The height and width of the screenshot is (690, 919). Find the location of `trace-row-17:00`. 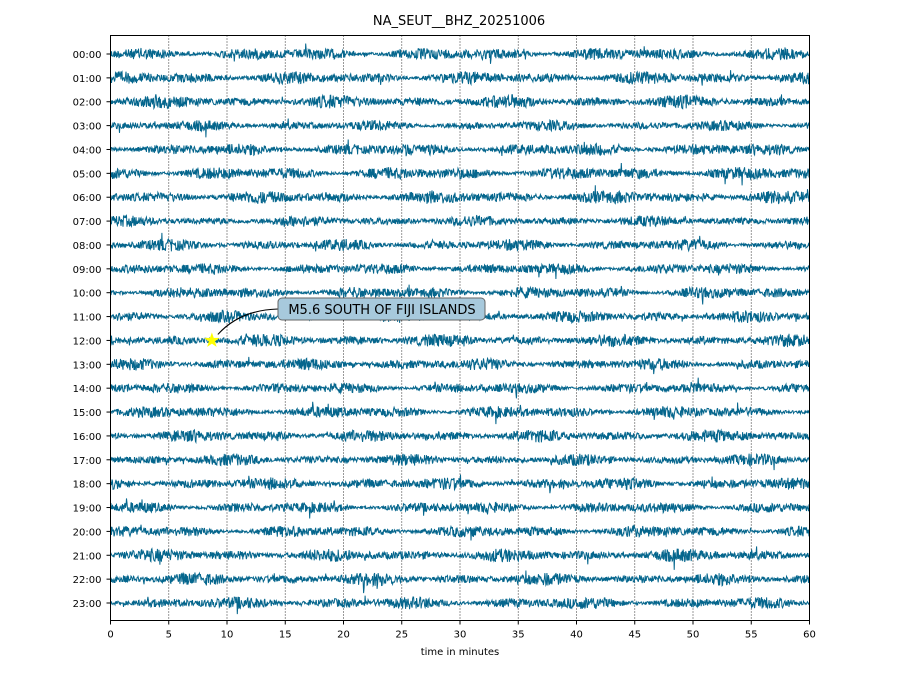

trace-row-17:00 is located at coordinates (460, 461).